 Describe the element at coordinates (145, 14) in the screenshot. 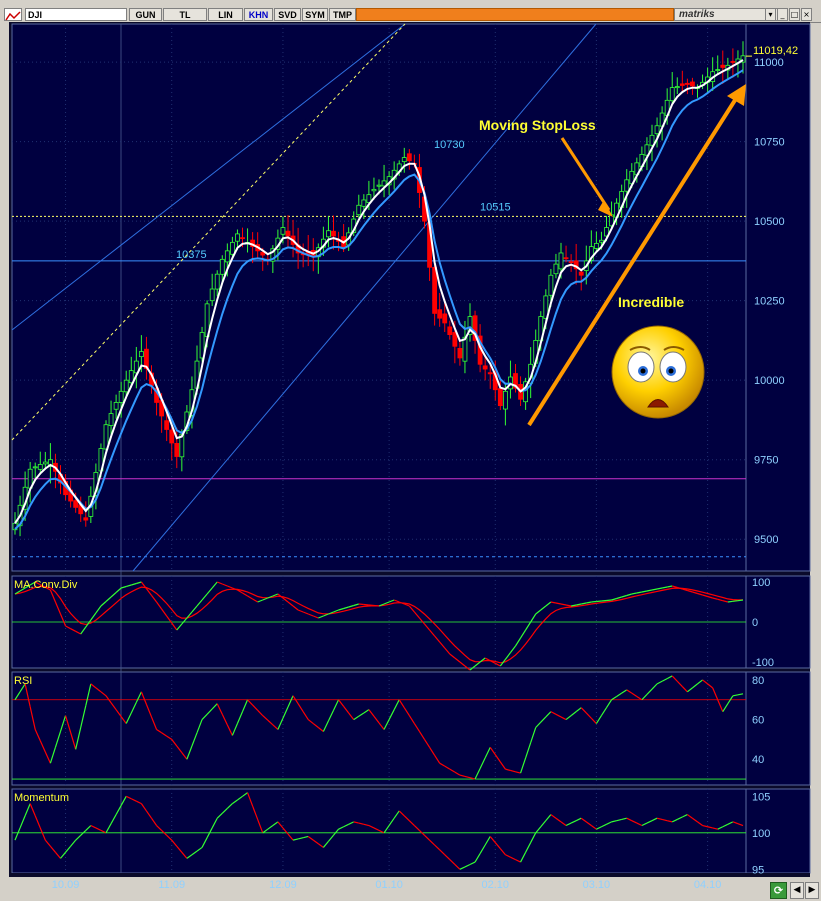

I see `period-button-gun: GUN` at that location.